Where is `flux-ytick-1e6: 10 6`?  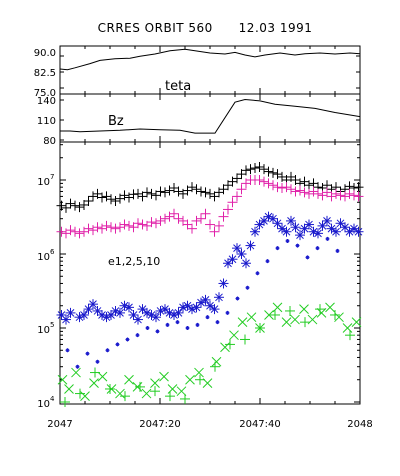 flux-ytick-1e6: 10 6 is located at coordinates (46, 255).